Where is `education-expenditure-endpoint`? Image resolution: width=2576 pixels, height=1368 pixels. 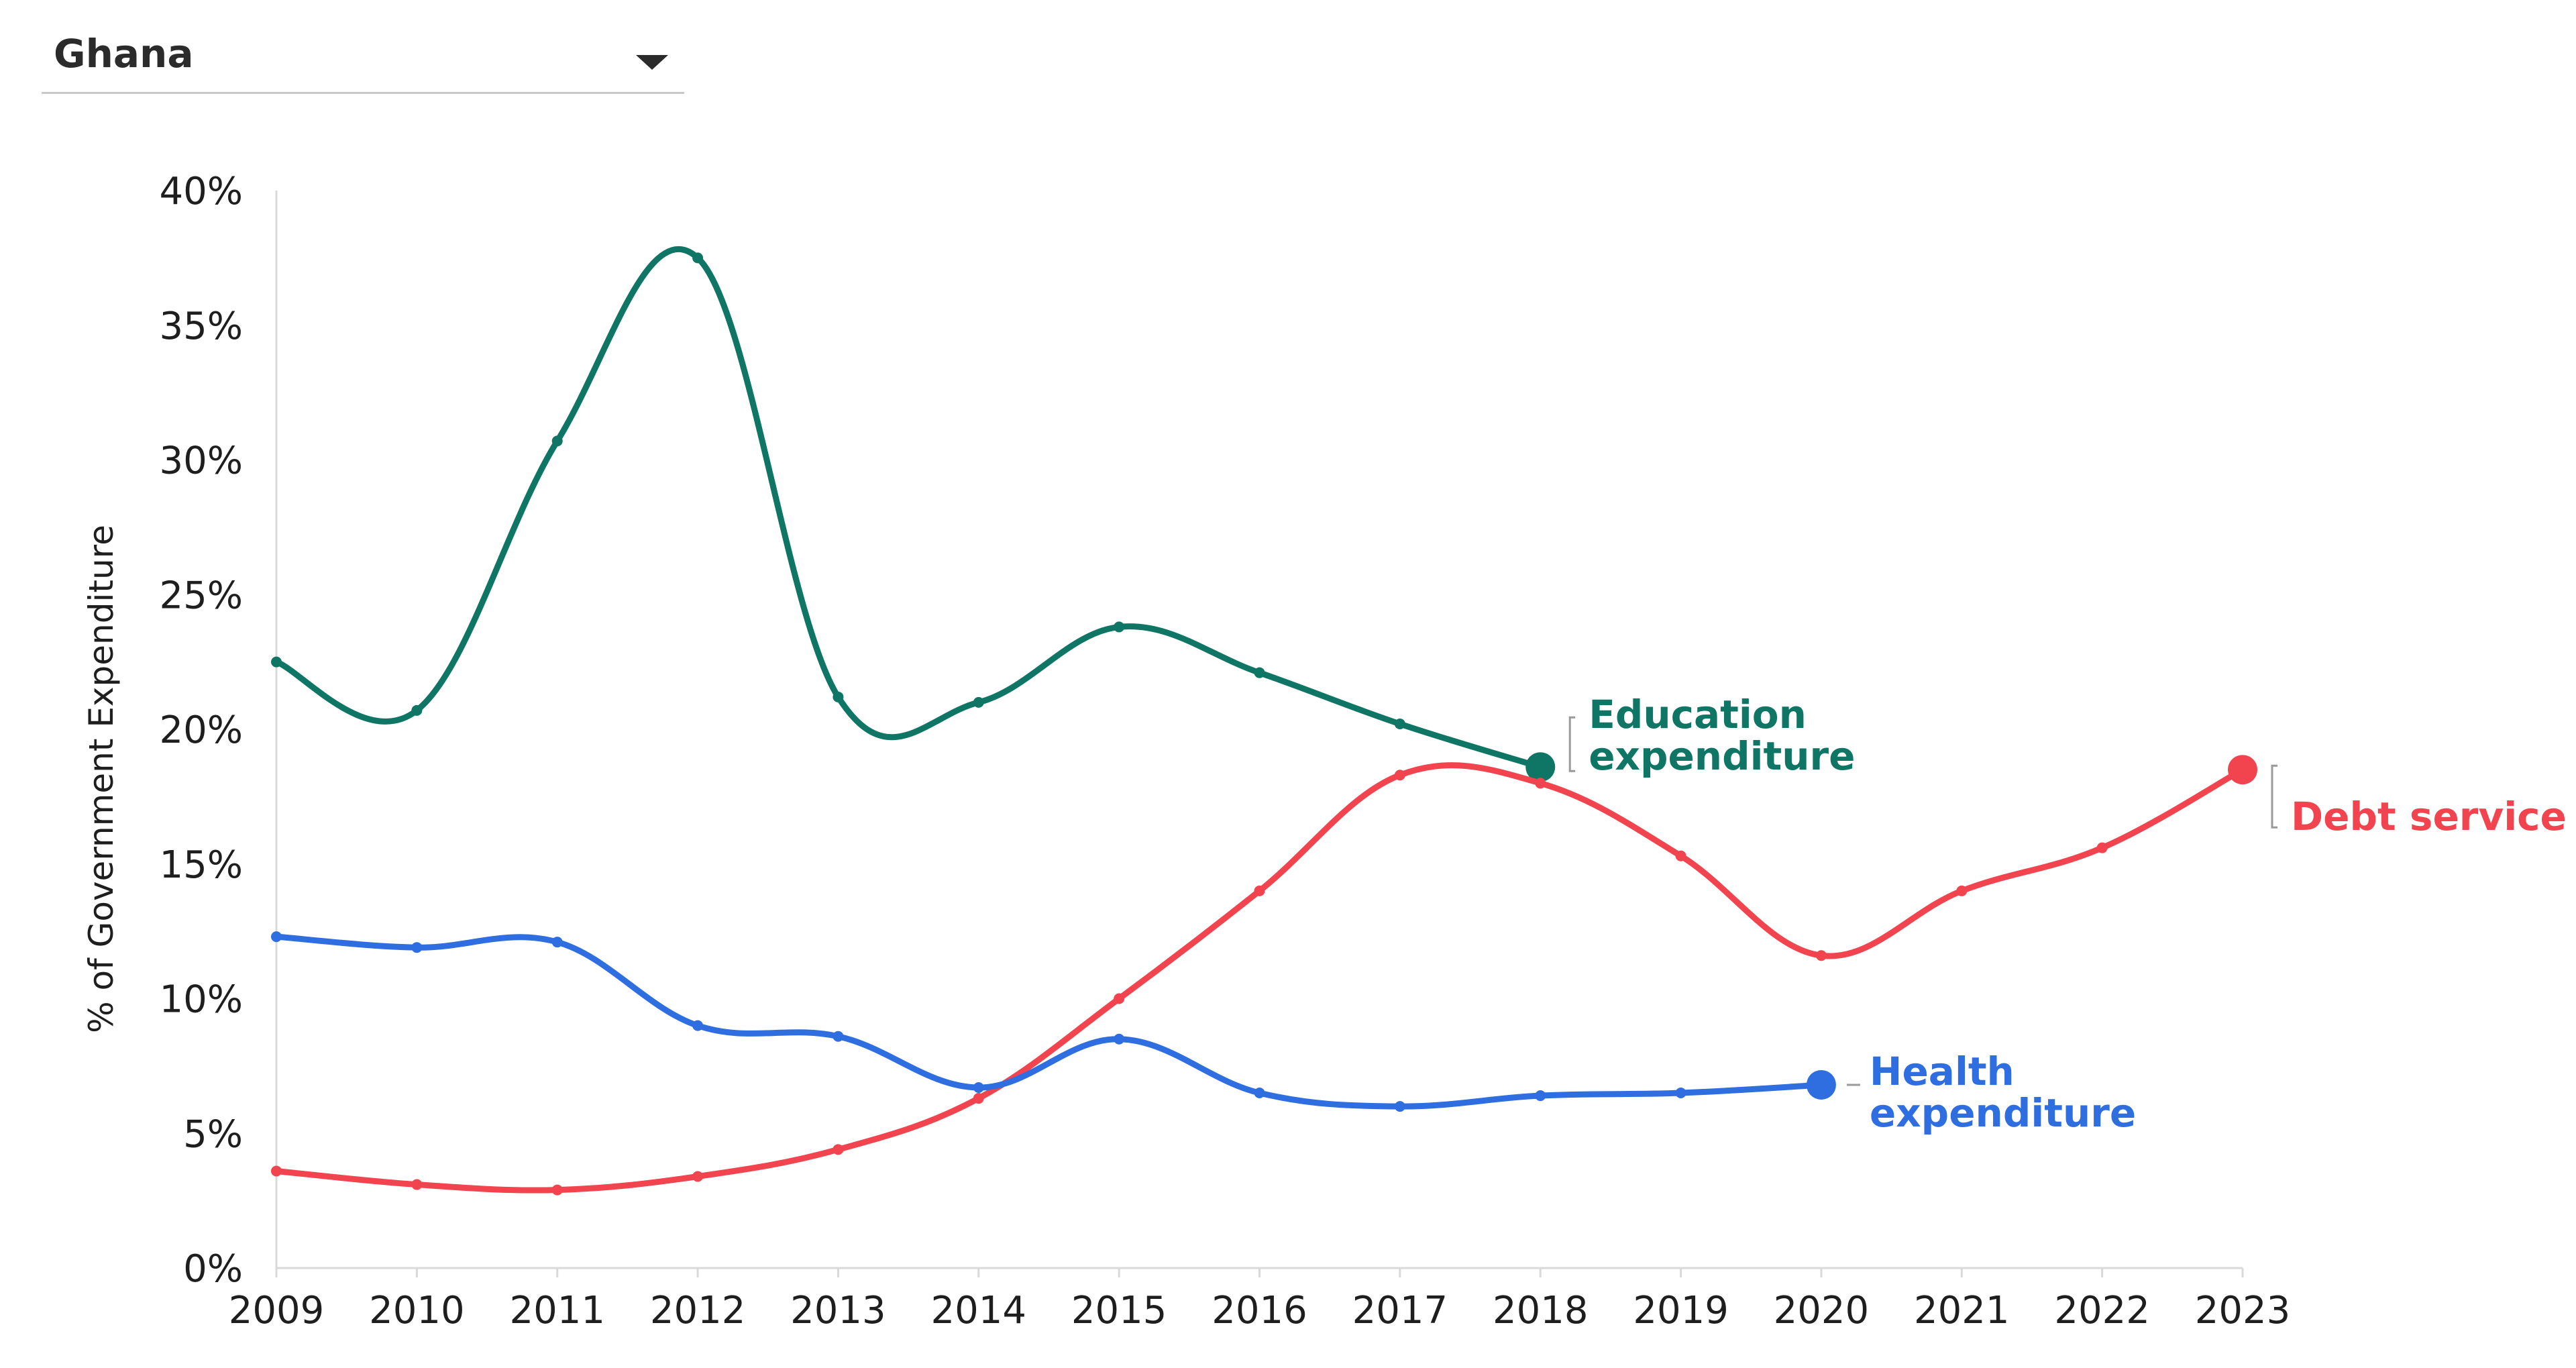 education-expenditure-endpoint is located at coordinates (1540, 767).